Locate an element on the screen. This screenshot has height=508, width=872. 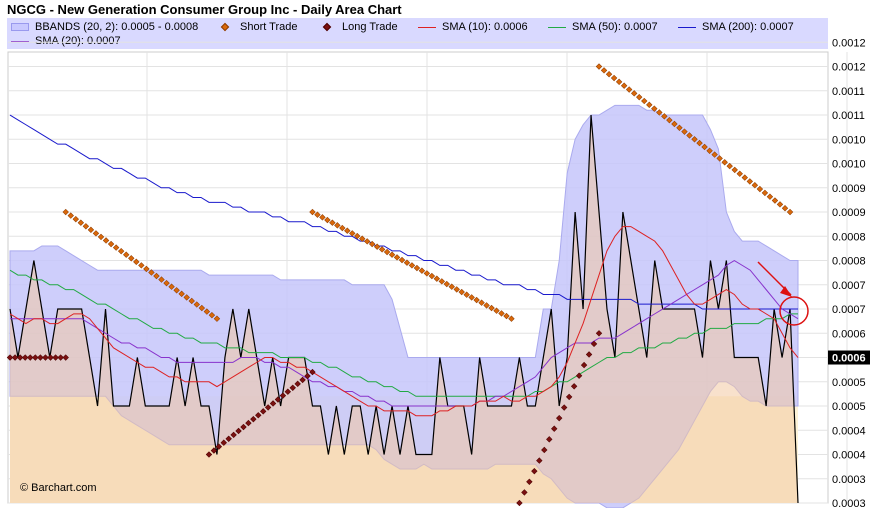
y-tick-label: 0.0005 is located at coordinates (849, 407).